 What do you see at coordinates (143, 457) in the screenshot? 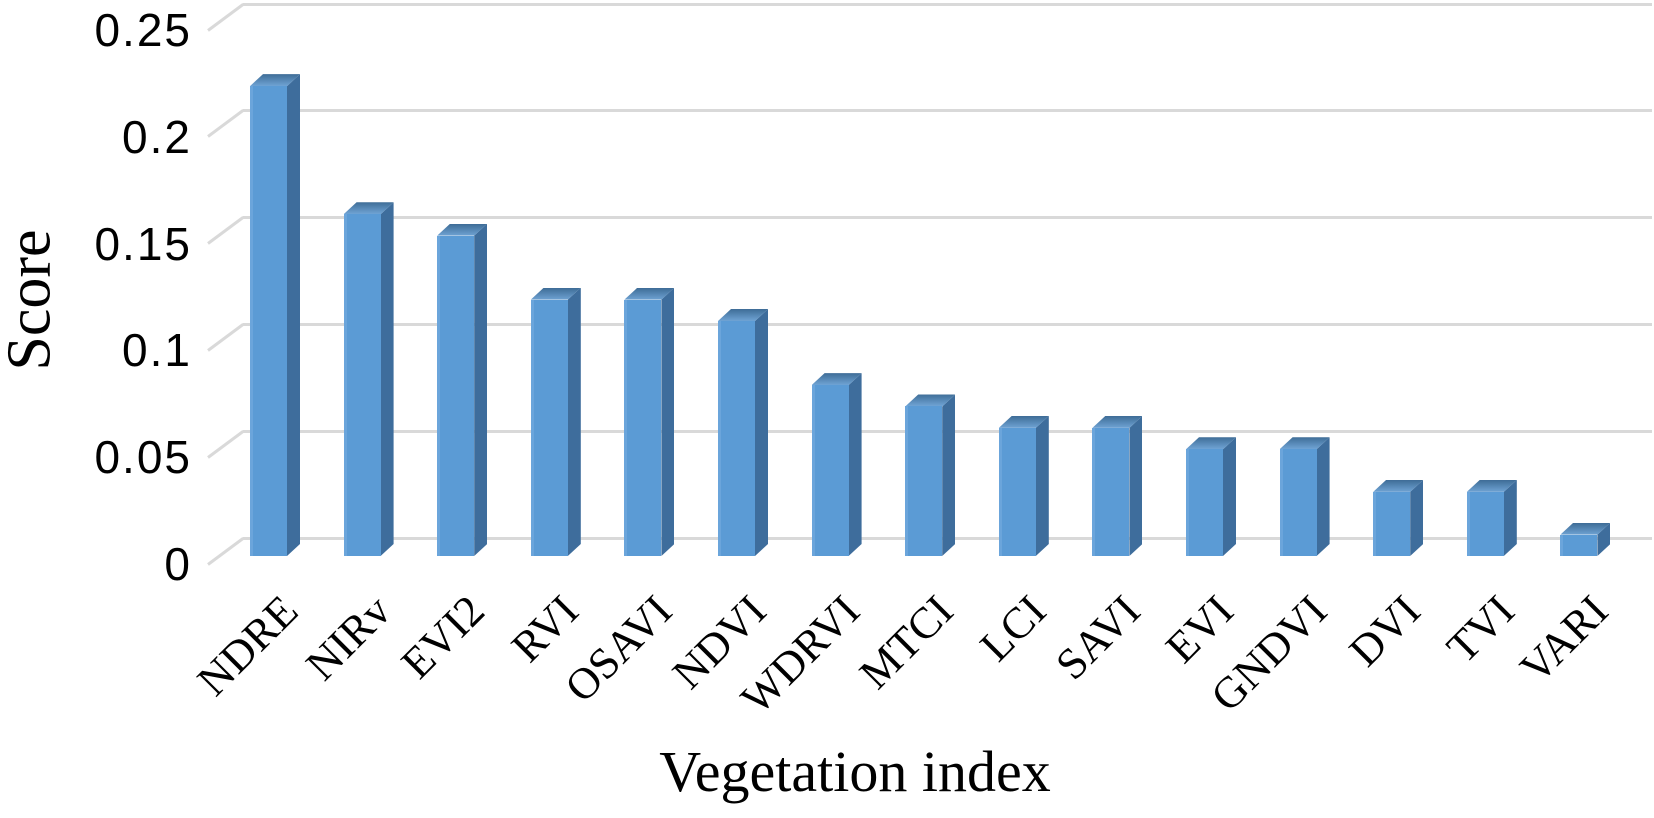
I see `y-tick-label: 0.05` at bounding box center [143, 457].